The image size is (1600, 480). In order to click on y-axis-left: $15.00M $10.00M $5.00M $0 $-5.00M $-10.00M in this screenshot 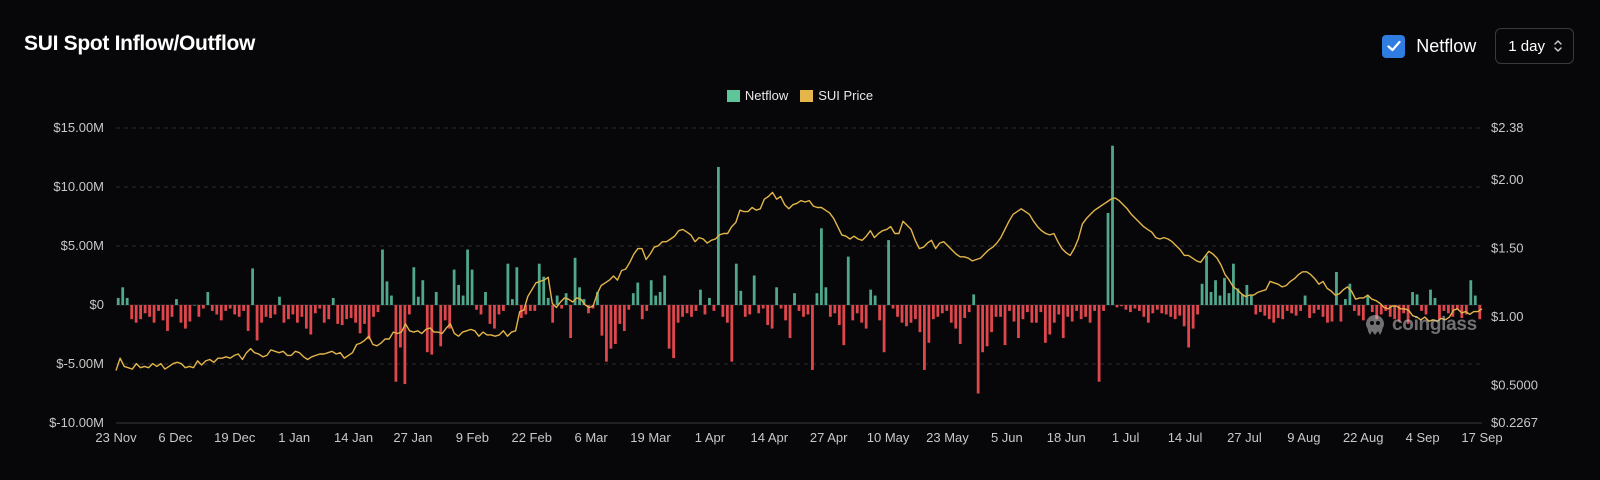, I will do `click(76, 275)`.